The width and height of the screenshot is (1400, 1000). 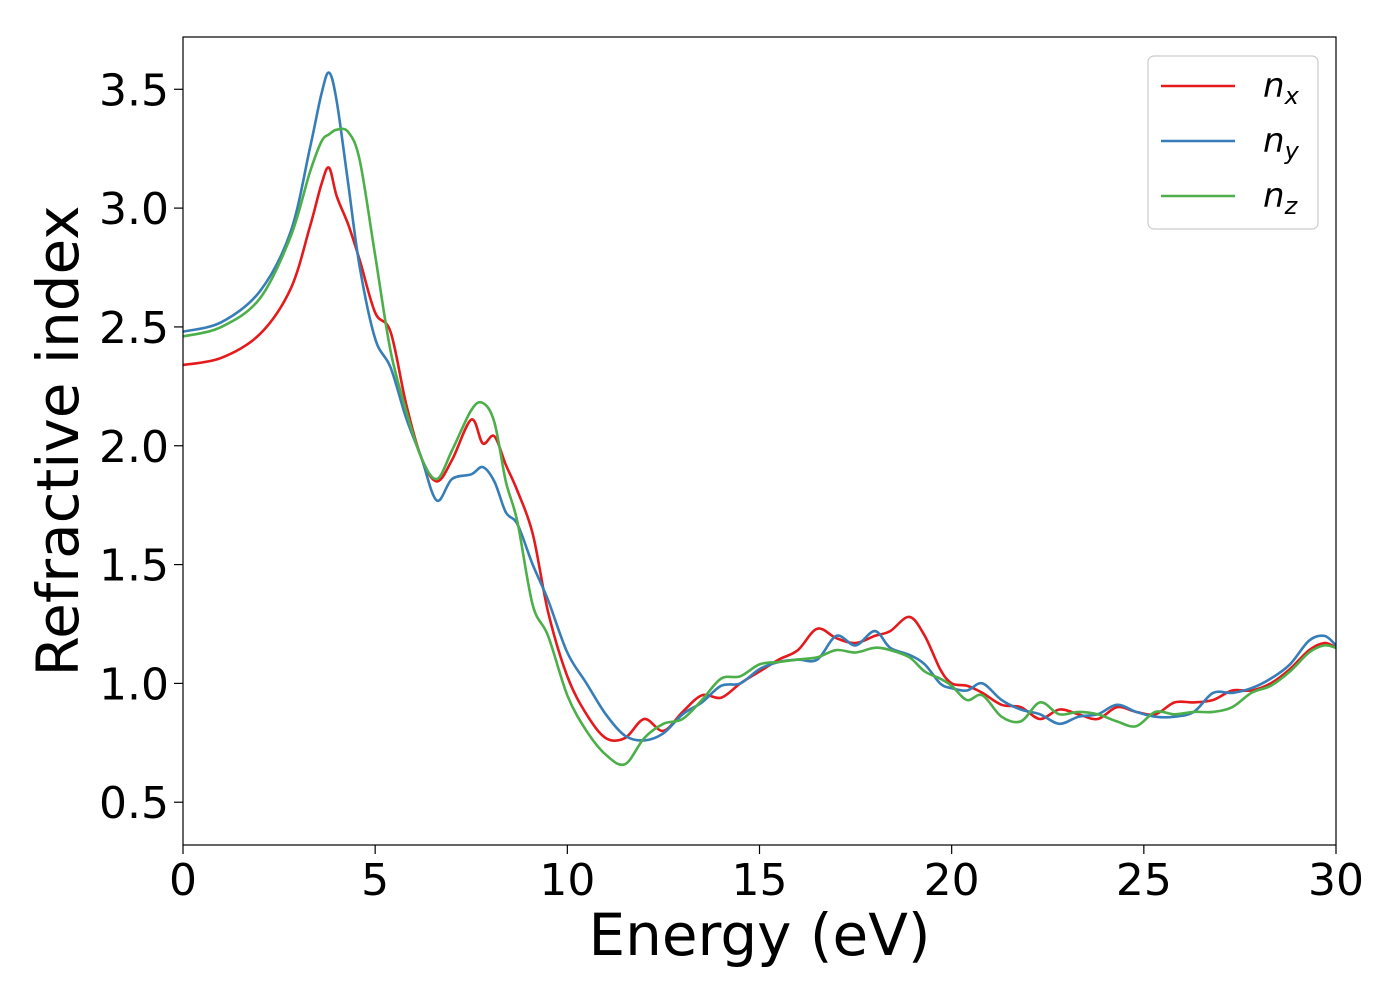 I want to click on legend-label-nx: nx, so click(x=1281, y=88).